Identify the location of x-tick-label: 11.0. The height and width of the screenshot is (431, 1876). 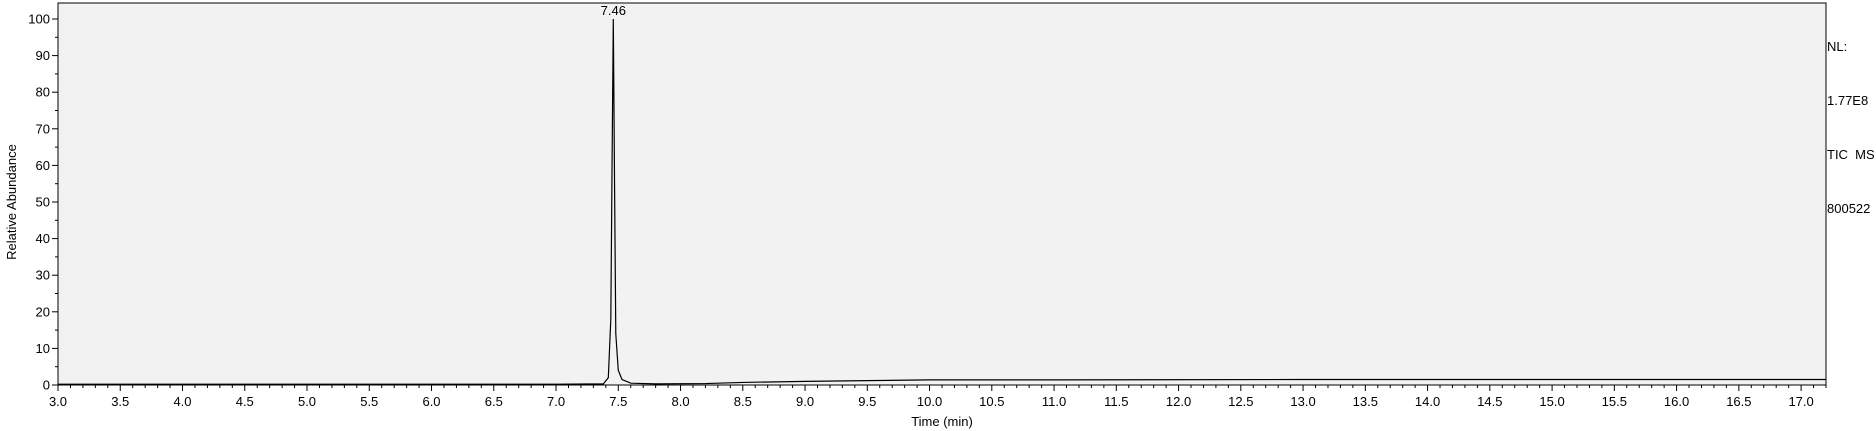
(1054, 401).